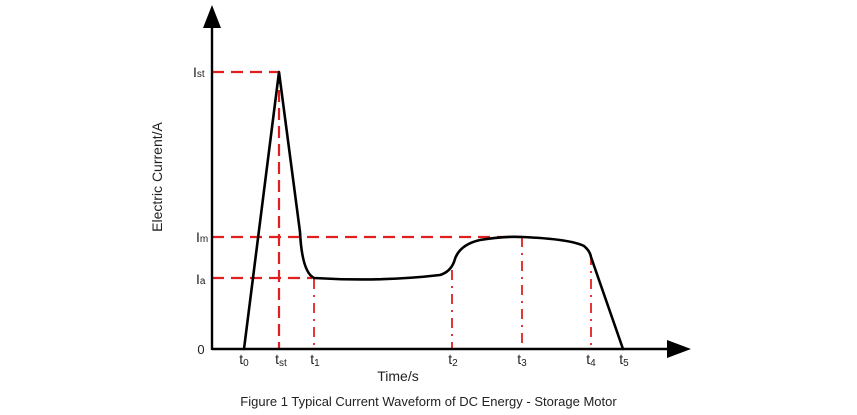 This screenshot has height=415, width=857. I want to click on y-tick-label-ist: Ist, so click(199, 72).